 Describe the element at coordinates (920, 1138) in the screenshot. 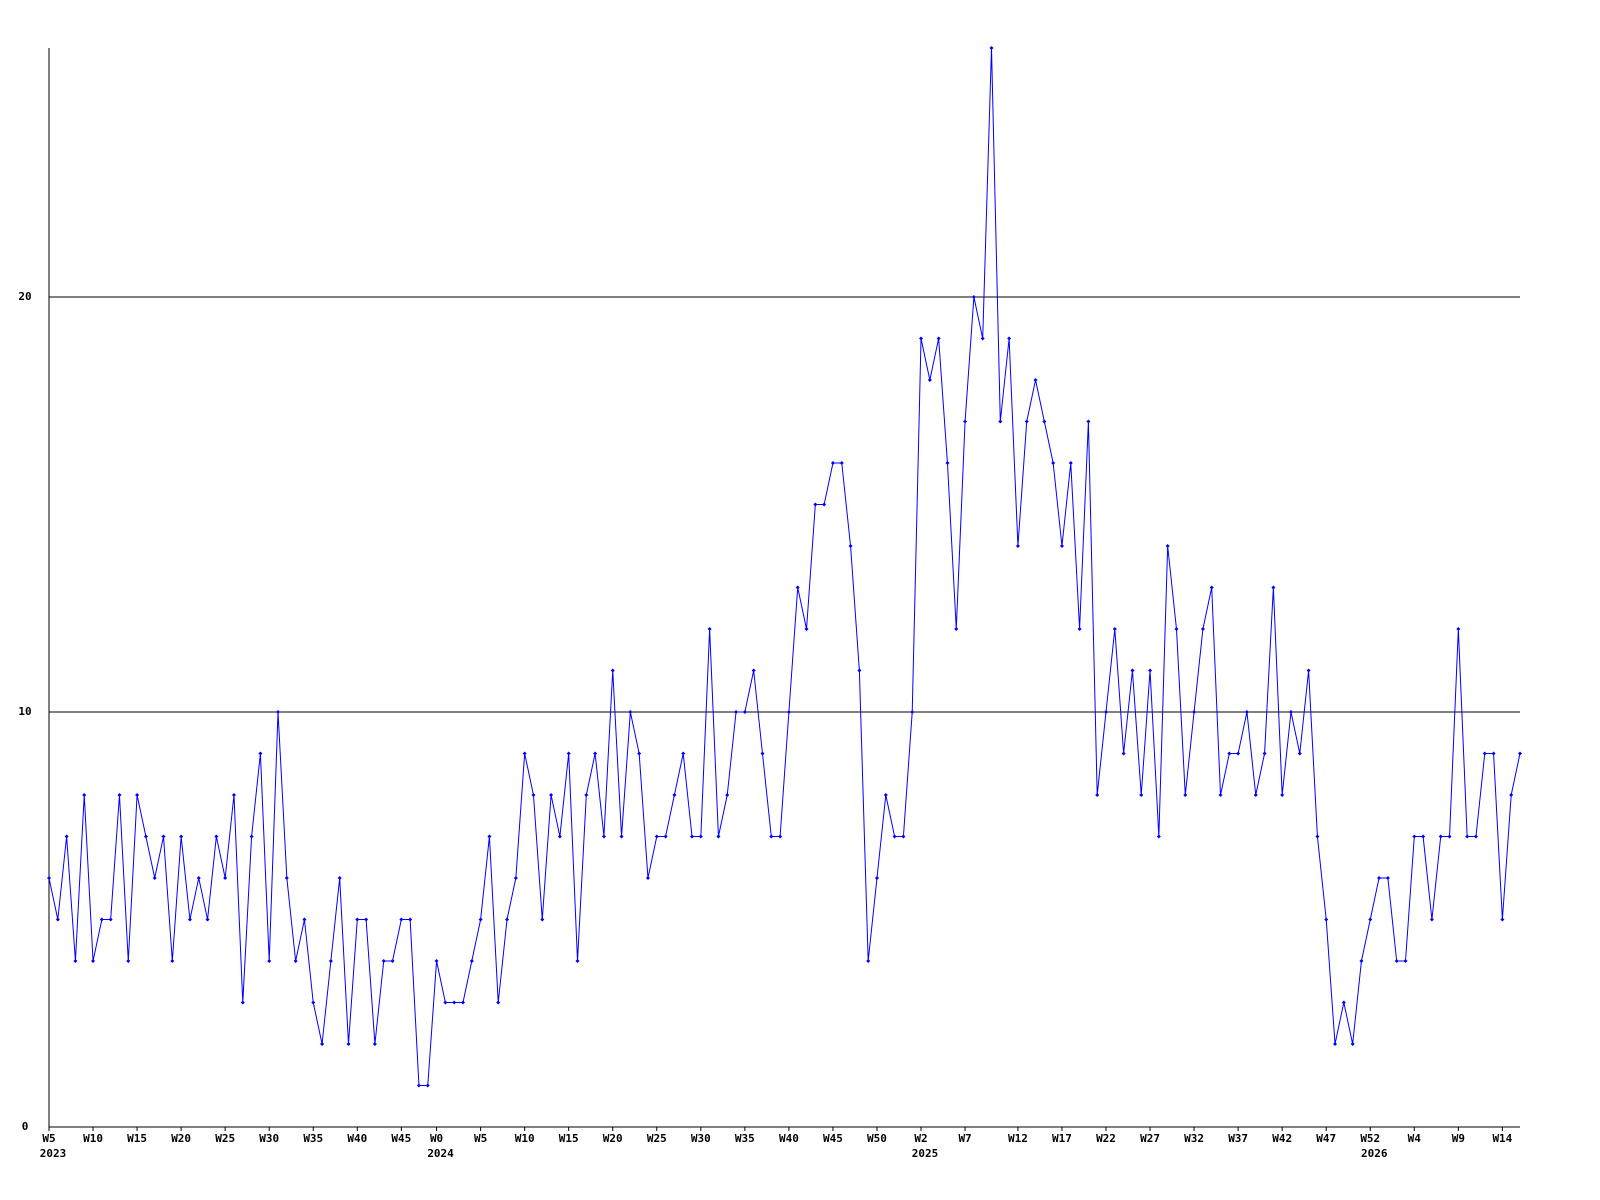

I see `x-tick-label: W2` at that location.